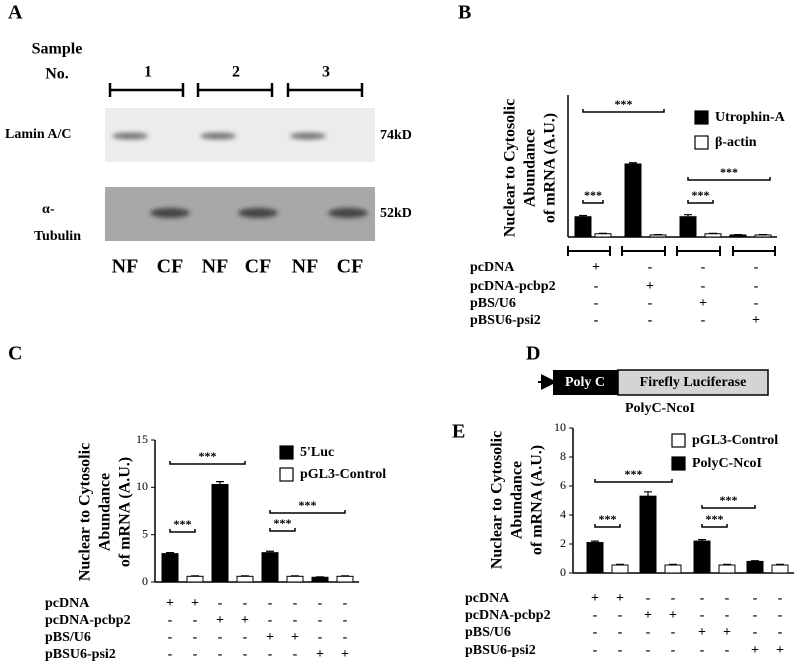 This screenshot has width=800, height=669. Describe the element at coordinates (148, 72) in the screenshot. I see `sample-number: 1` at that location.